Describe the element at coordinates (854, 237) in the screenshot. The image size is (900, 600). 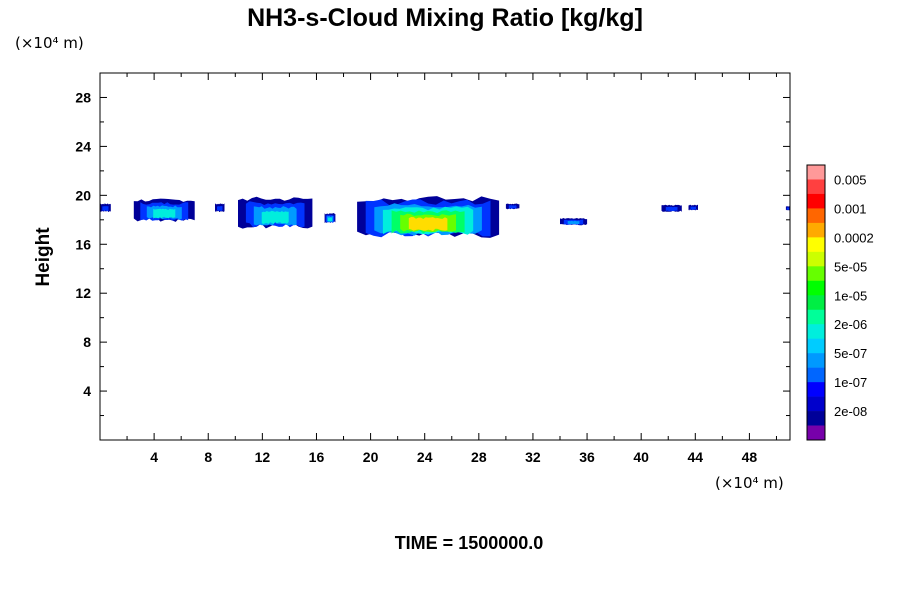
I see `colorbar-label: 0.0002` at that location.